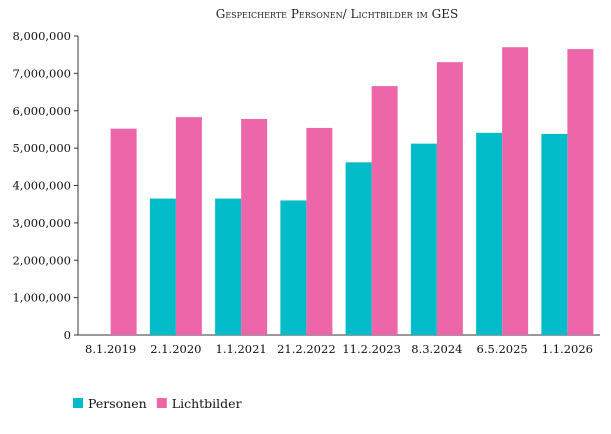  Describe the element at coordinates (371, 349) in the screenshot. I see `x-tick-label: 11.2.2023` at that location.